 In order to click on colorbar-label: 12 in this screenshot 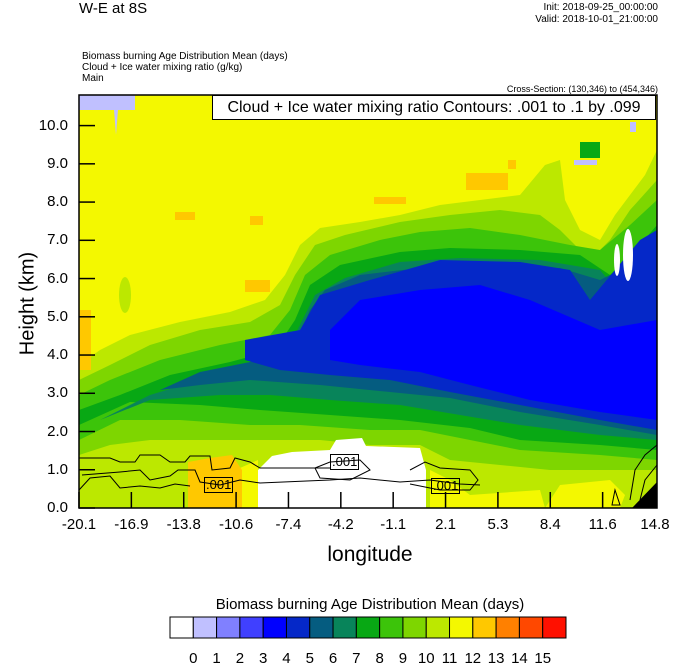, I will do `click(473, 658)`.